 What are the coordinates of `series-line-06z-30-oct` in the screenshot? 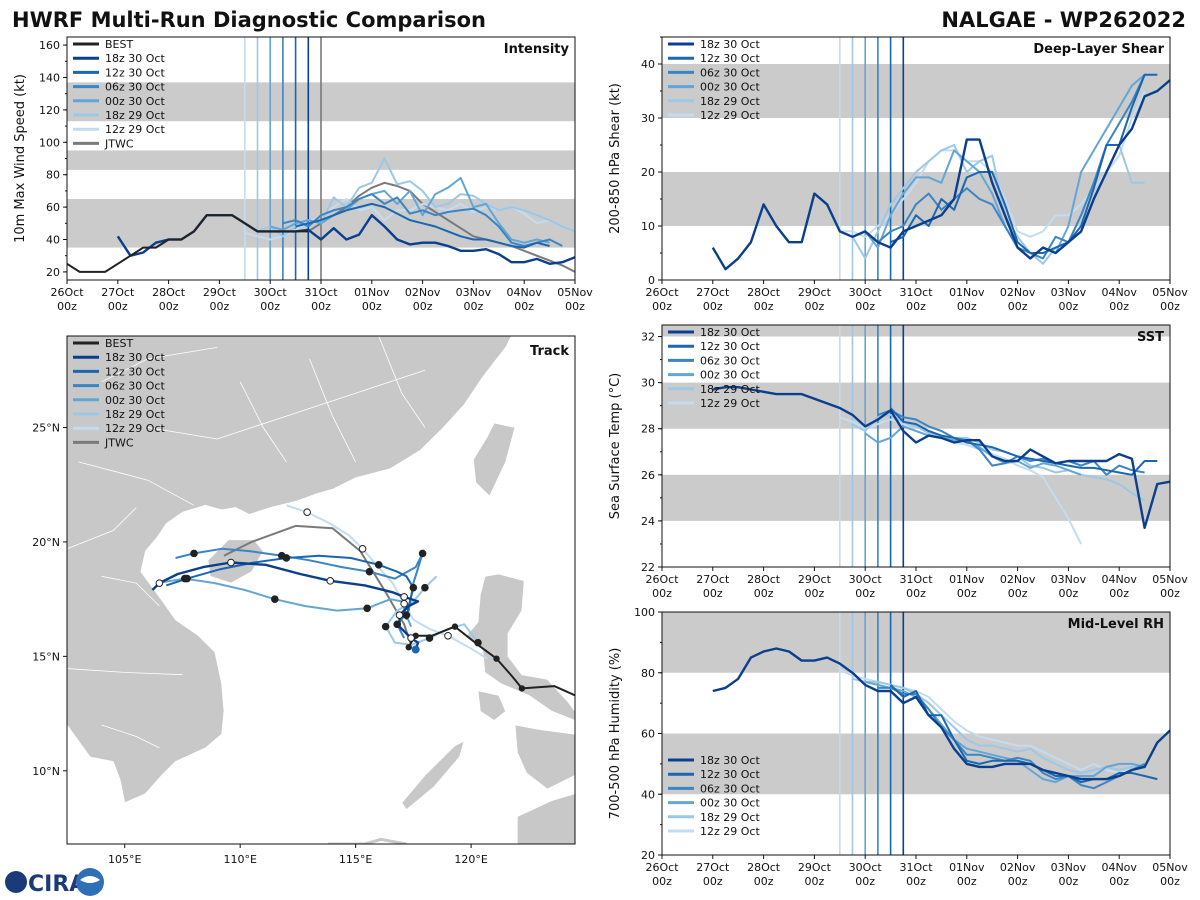 It's located at (422, 220).